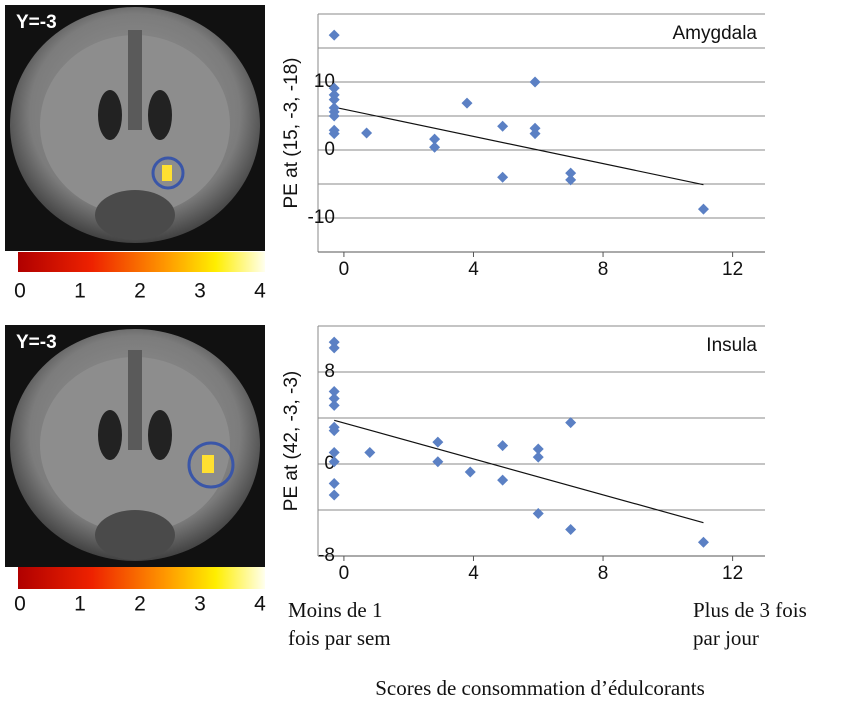  Describe the element at coordinates (339, 638) in the screenshot. I see `x-scale-note: fois par sem` at that location.